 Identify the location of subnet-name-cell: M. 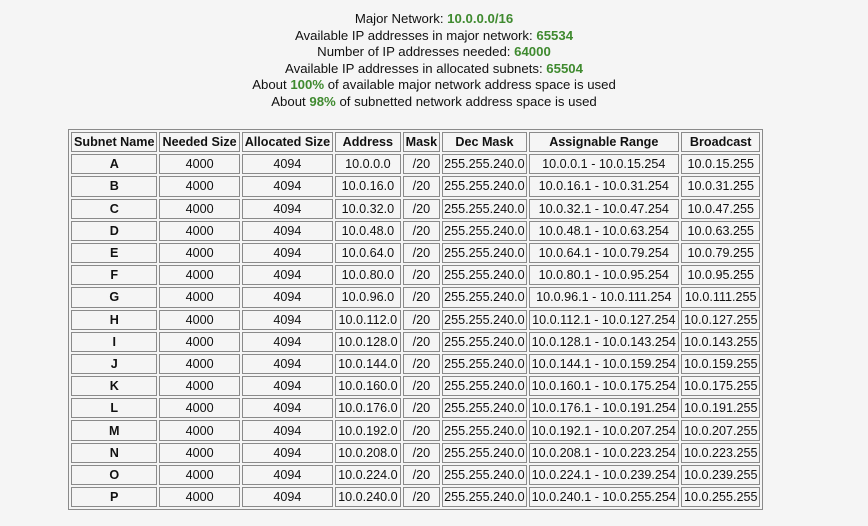
(114, 430).